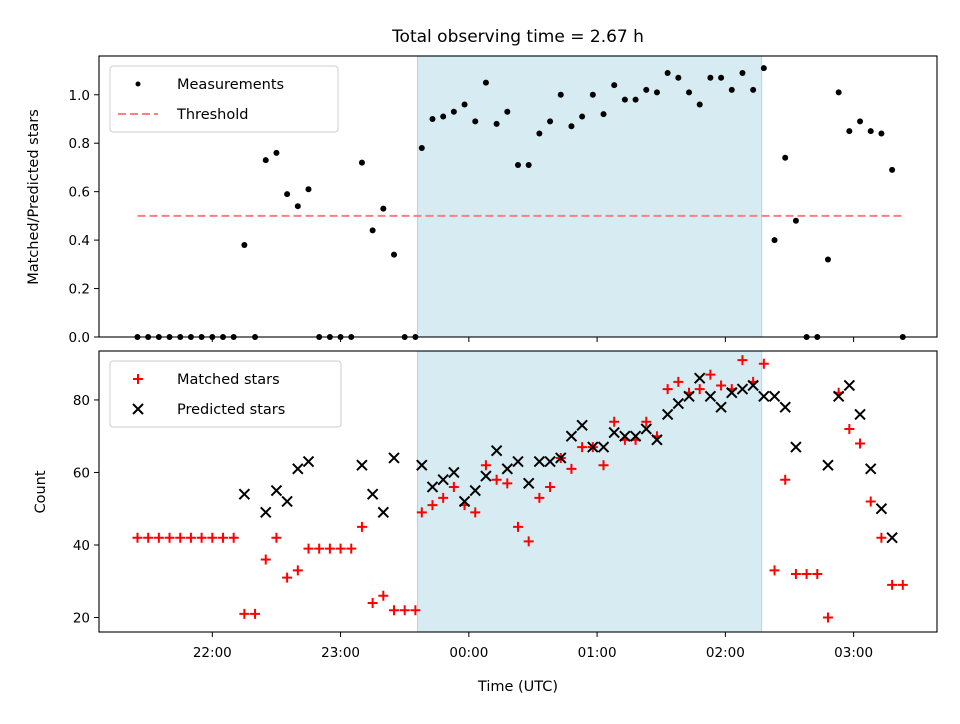 This screenshot has height=724, width=960. I want to click on legend: Measurements Threshold, so click(224, 99).